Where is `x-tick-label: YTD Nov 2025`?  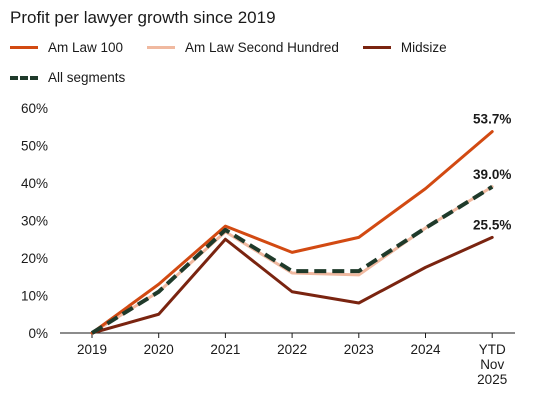 x-tick-label: YTD Nov 2025 is located at coordinates (492, 364).